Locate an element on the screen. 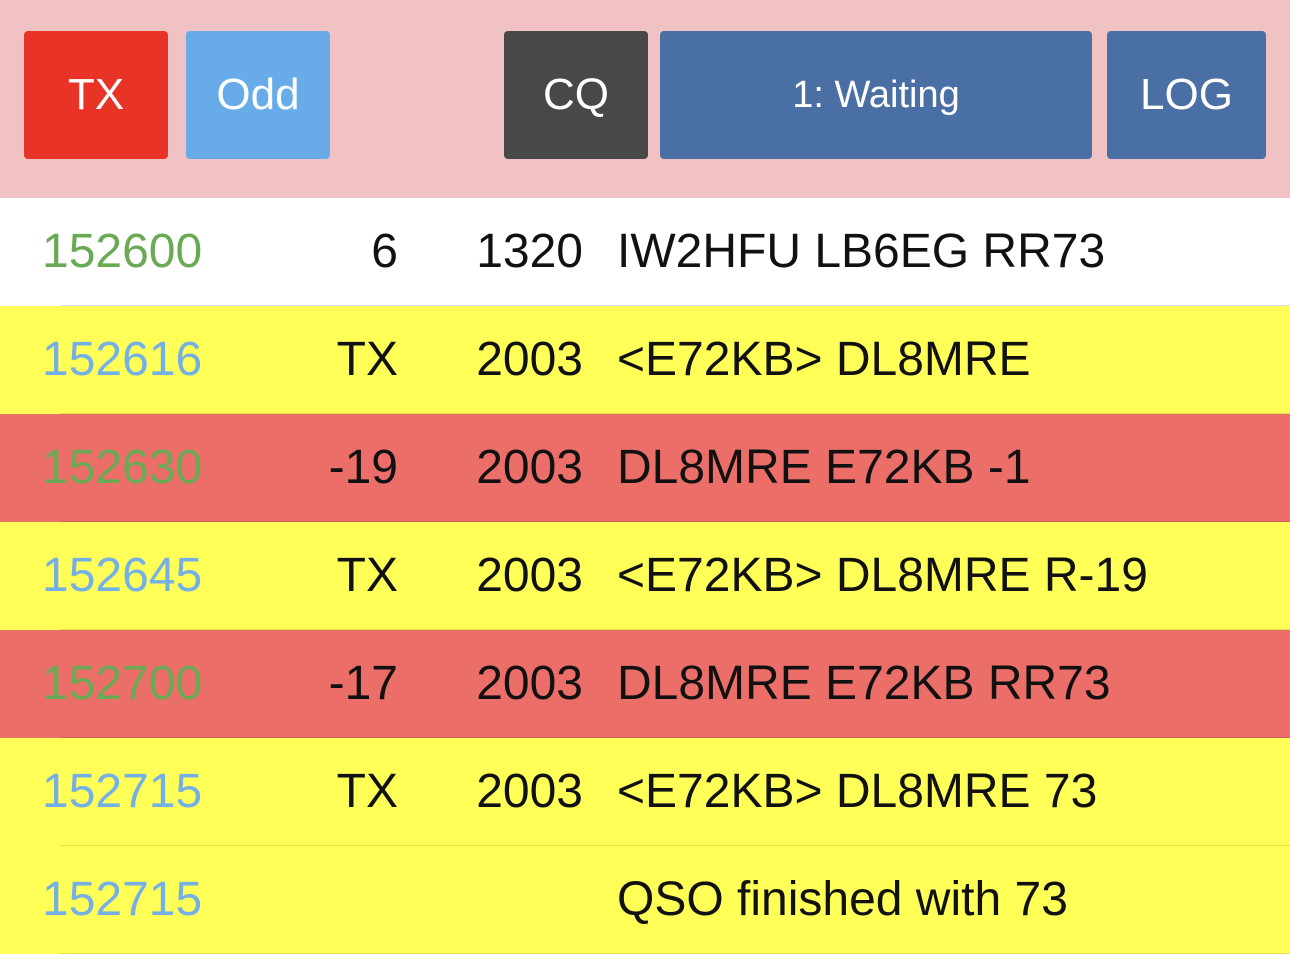 The image size is (1290, 976). message-row: 152715 TX 2003 <E72KB> DL8MRE 73 is located at coordinates (645, 792).